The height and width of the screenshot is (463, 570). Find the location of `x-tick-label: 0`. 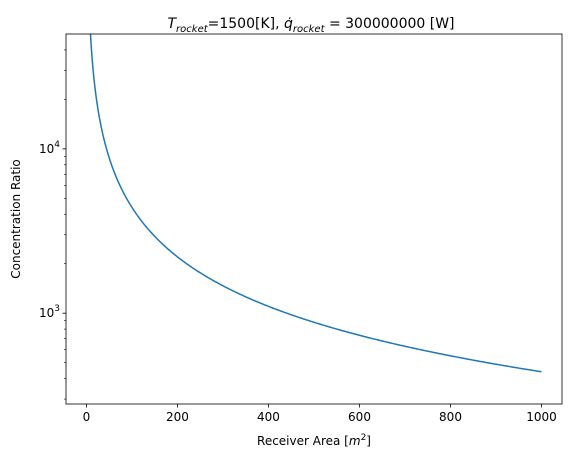

x-tick-label: 0 is located at coordinates (87, 417).